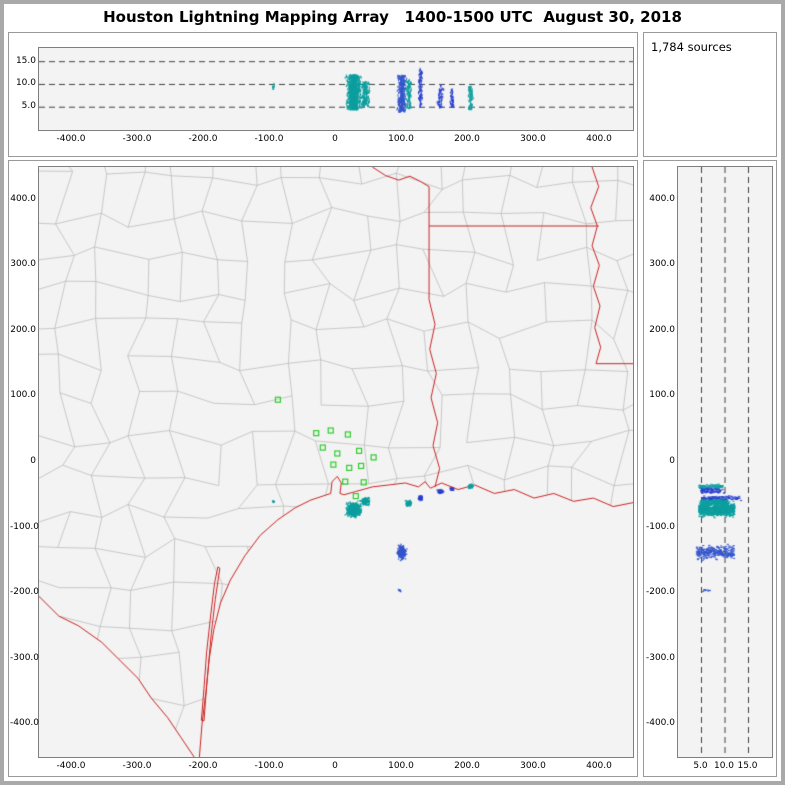  I want to click on ns-altitude-plot-area, so click(725, 462).